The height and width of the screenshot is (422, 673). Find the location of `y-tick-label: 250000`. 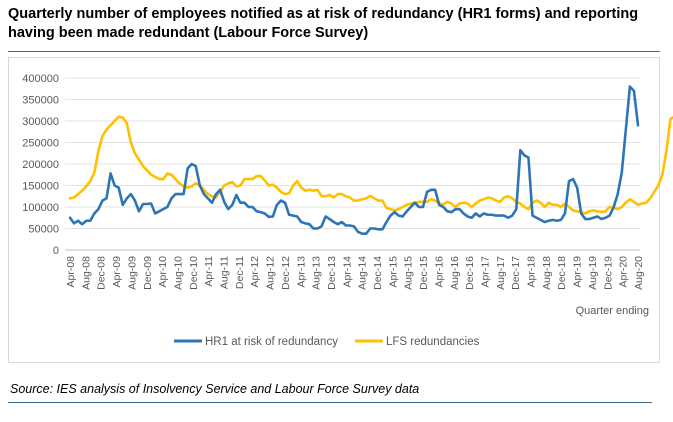

y-tick-label: 250000 is located at coordinates (40, 144).